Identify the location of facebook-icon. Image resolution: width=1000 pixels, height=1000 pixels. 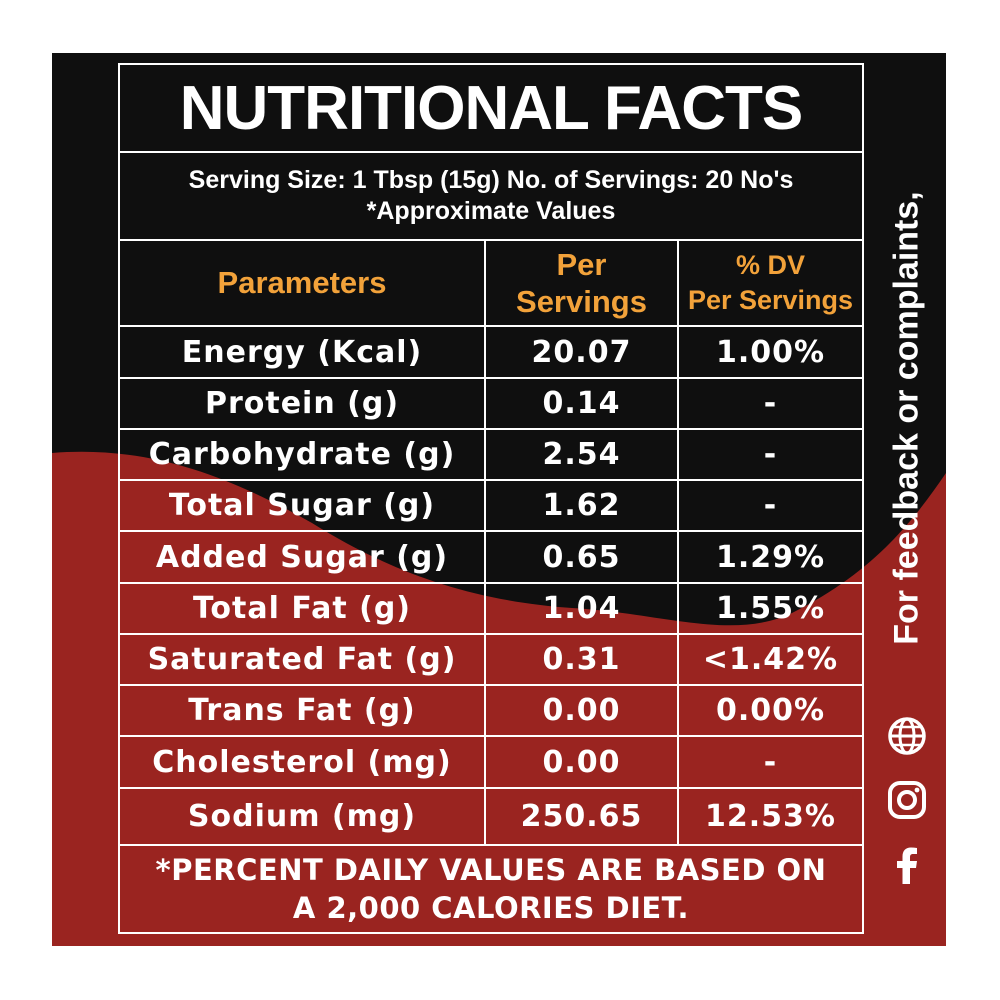
(907, 865).